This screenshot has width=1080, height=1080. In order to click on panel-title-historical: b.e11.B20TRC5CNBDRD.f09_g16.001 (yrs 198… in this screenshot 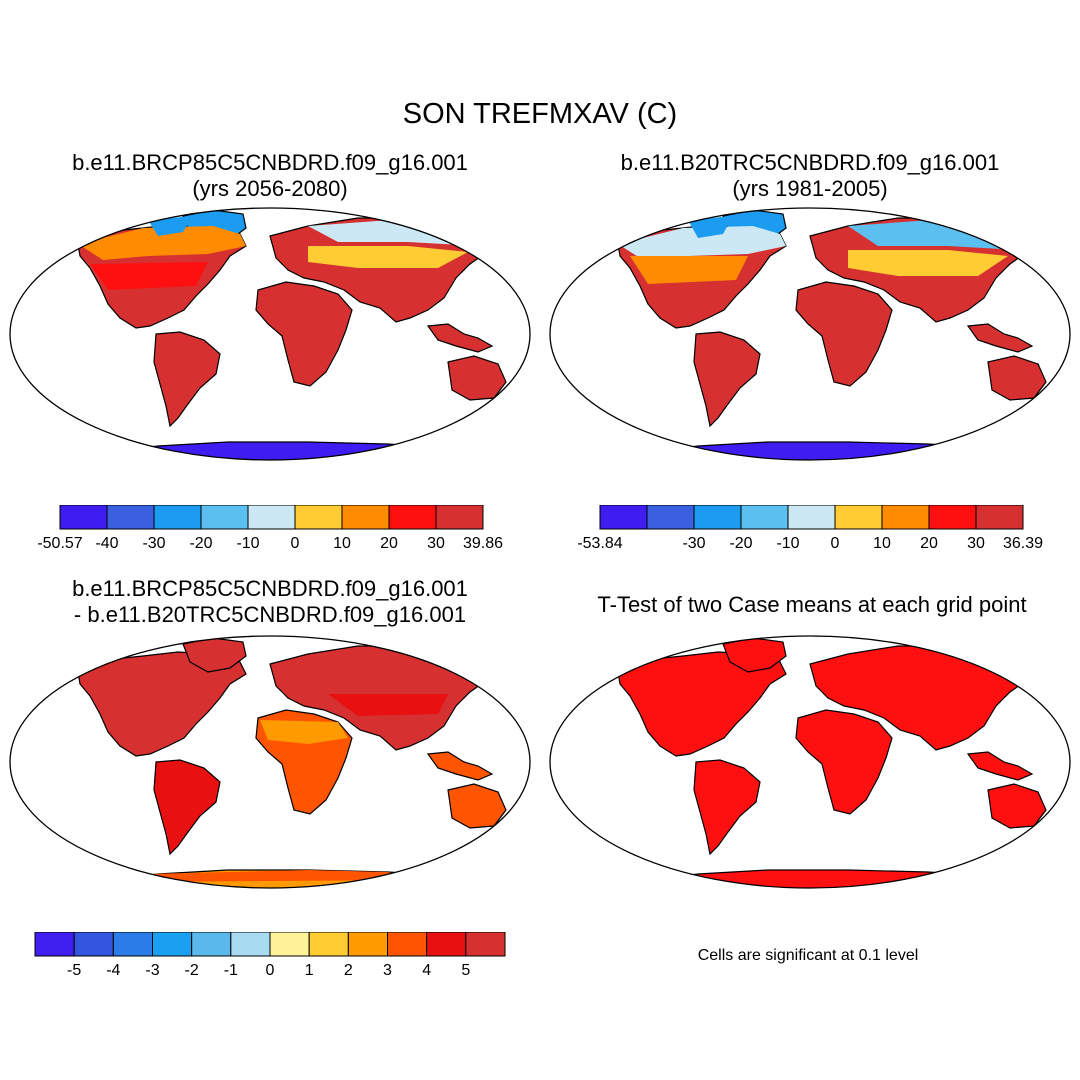, I will do `click(810, 176)`.